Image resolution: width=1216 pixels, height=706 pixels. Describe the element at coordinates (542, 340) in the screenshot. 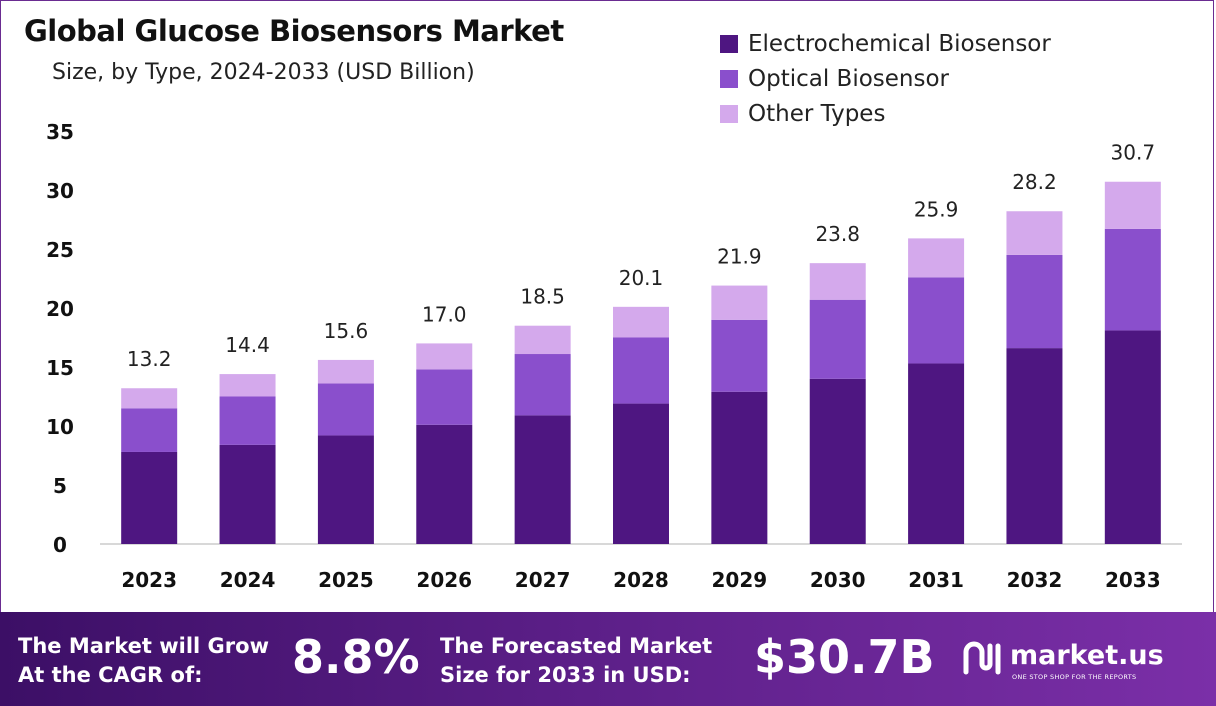

I see `bar-segment-other-2027` at that location.